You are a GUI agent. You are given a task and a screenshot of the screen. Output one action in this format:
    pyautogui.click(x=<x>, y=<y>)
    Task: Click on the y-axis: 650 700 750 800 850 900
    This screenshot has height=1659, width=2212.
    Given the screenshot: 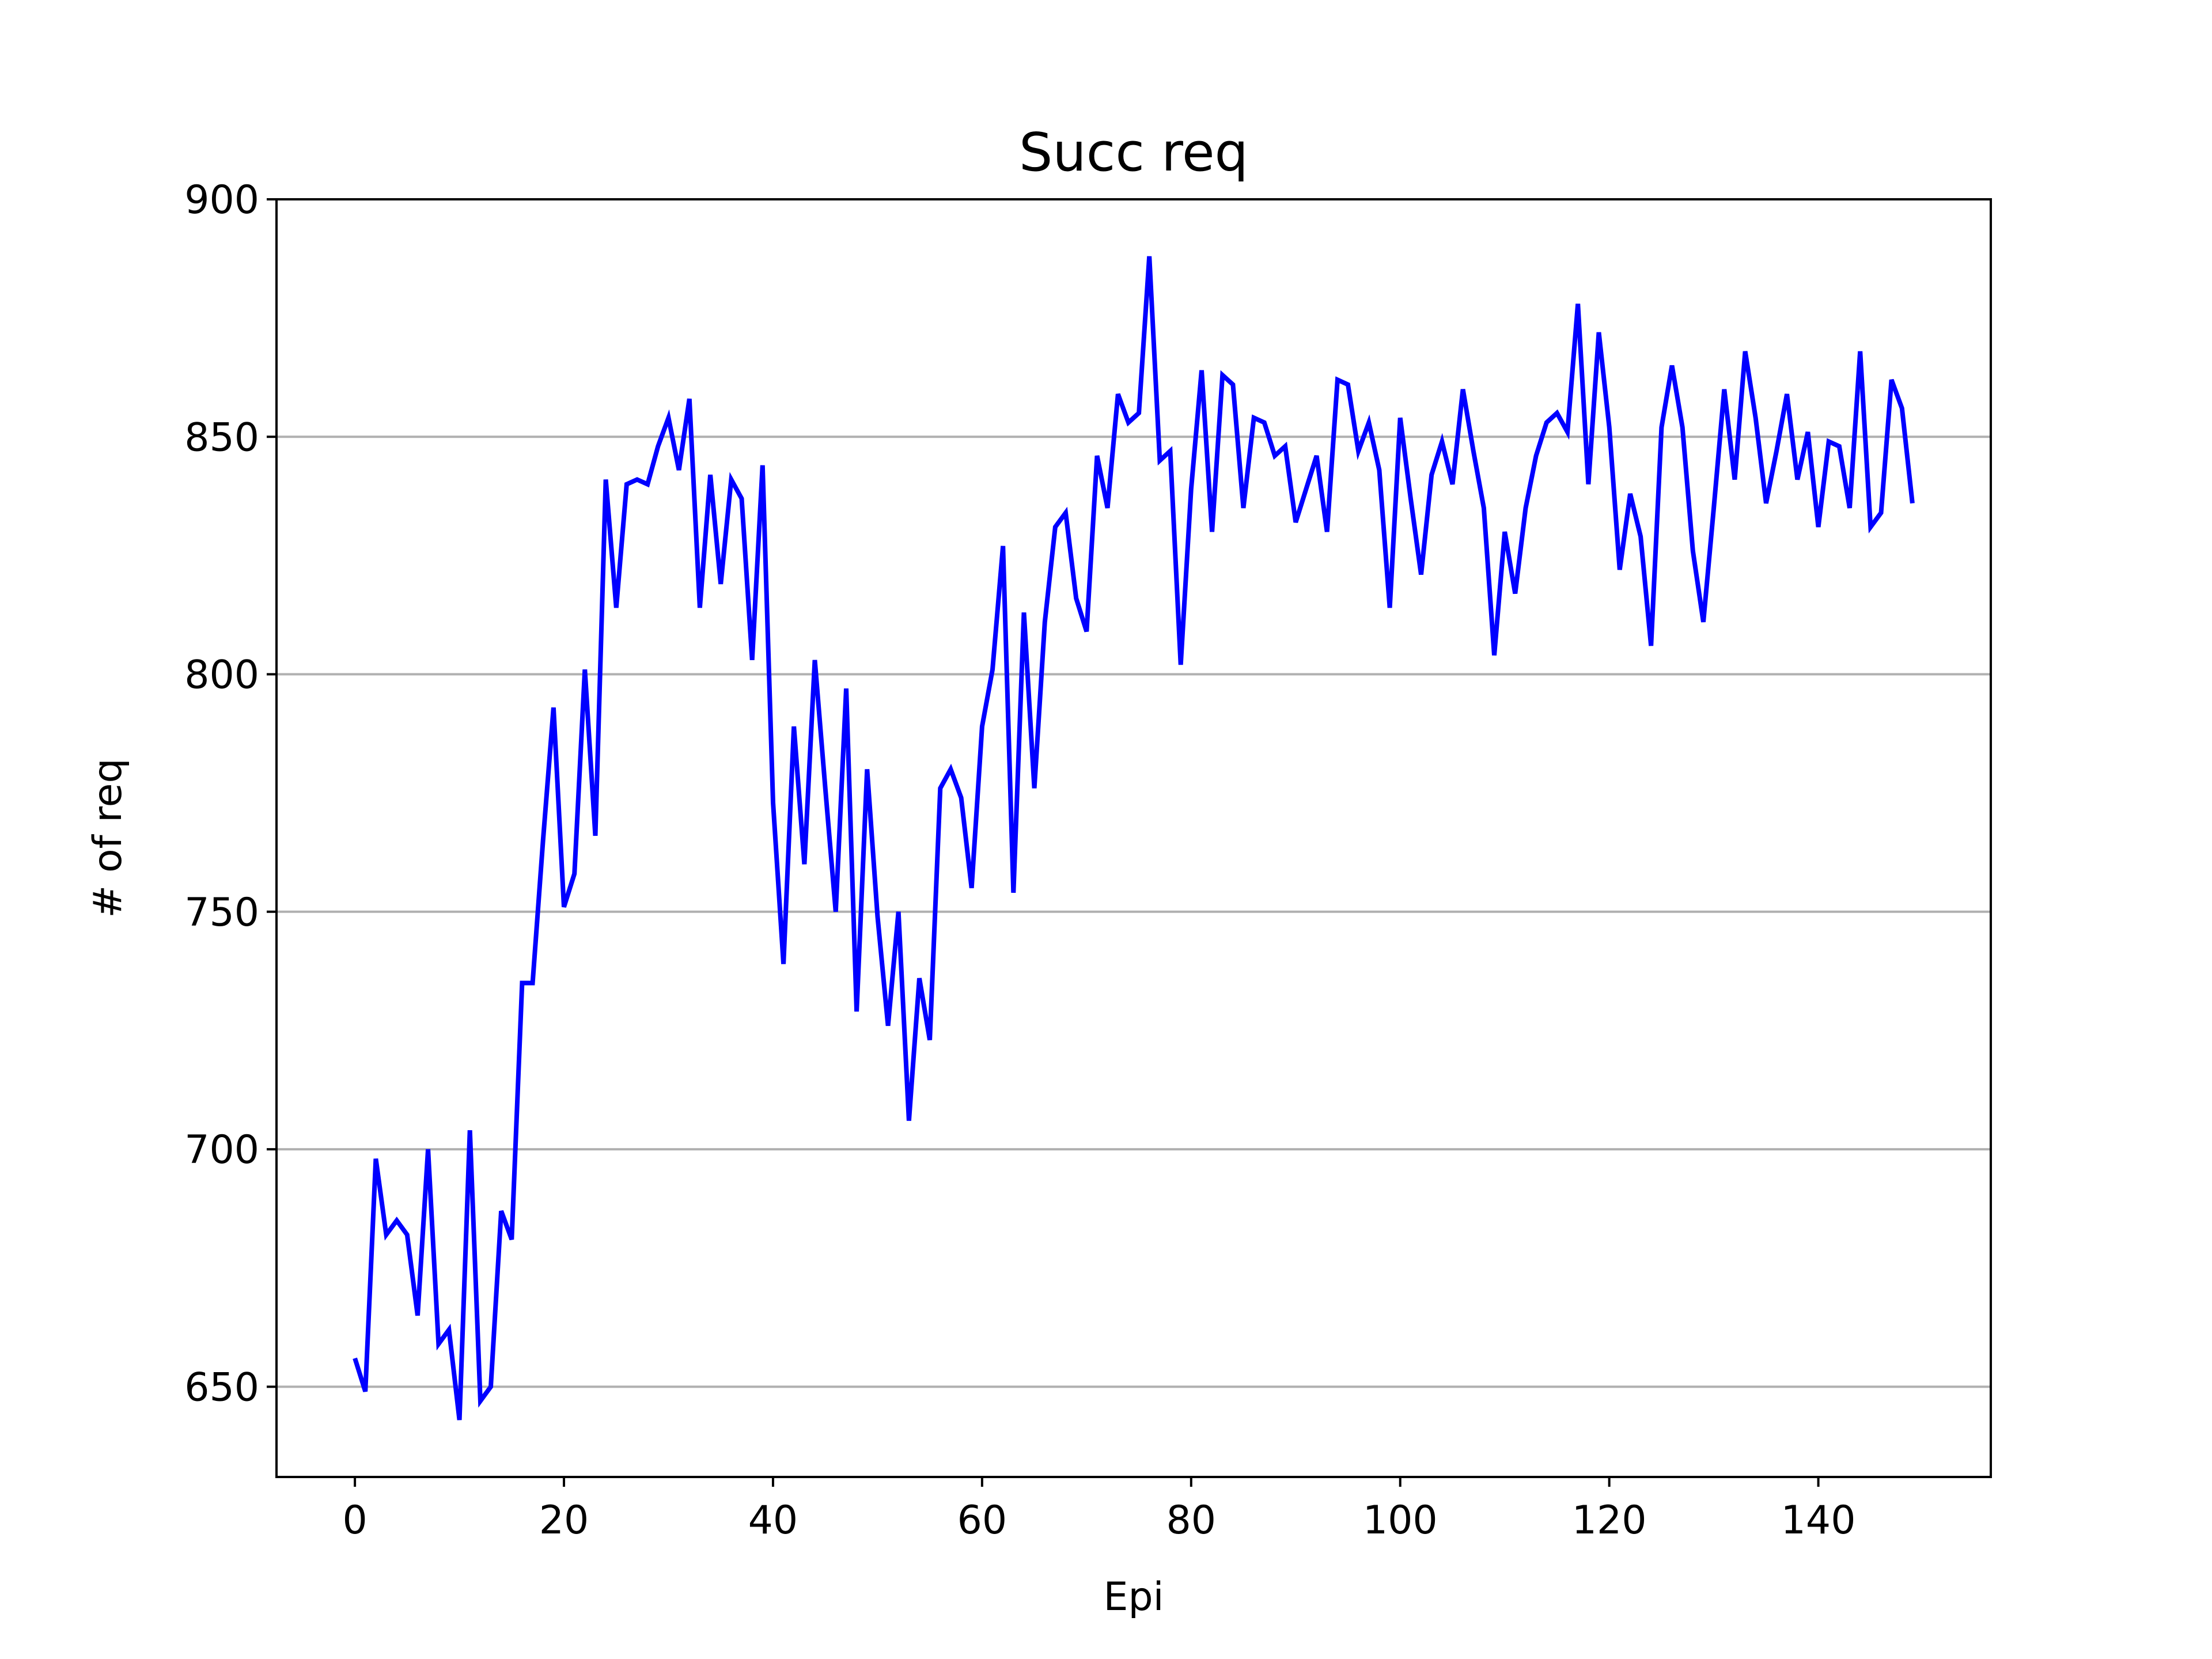 What is the action you would take?
    pyautogui.click(x=230, y=793)
    